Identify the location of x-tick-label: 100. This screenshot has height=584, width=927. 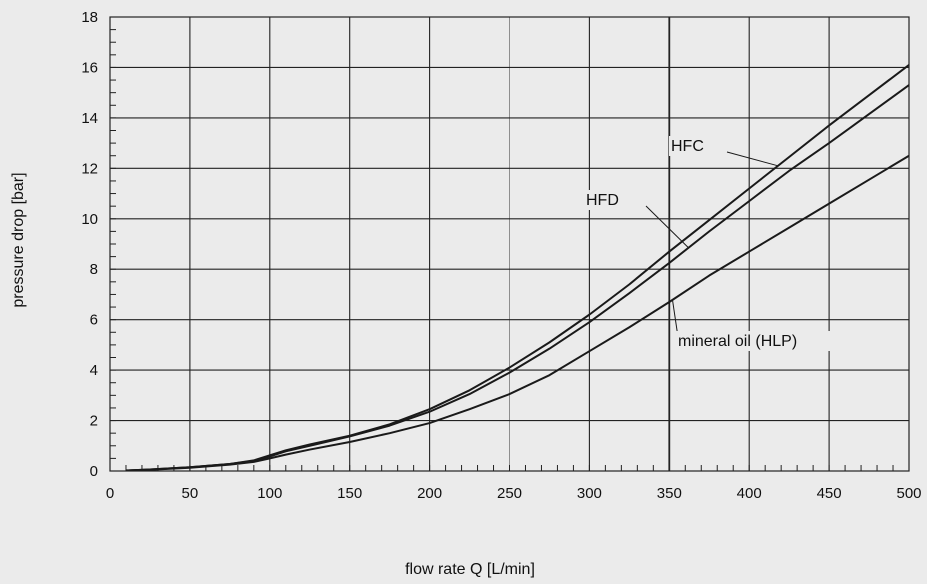
(269, 493).